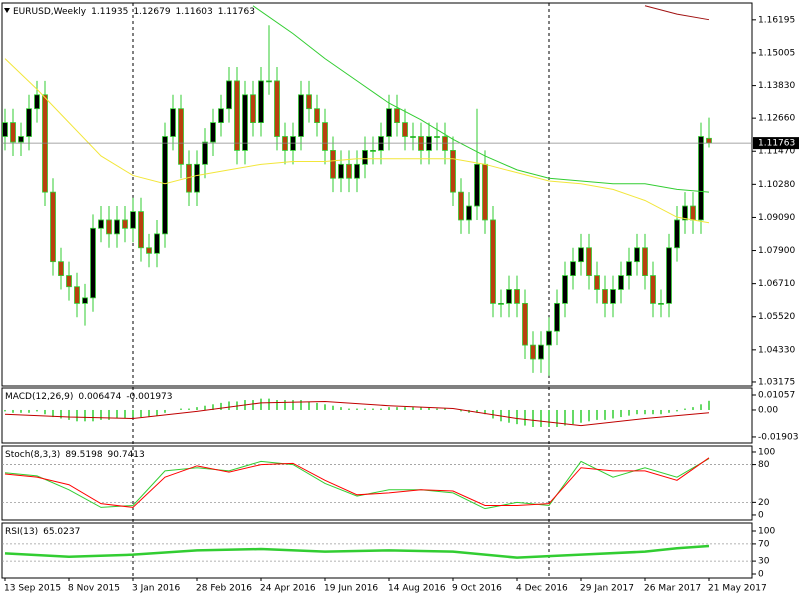 The height and width of the screenshot is (600, 800). What do you see at coordinates (776, 395) in the screenshot?
I see `y-tick-label: 0.01057` at bounding box center [776, 395].